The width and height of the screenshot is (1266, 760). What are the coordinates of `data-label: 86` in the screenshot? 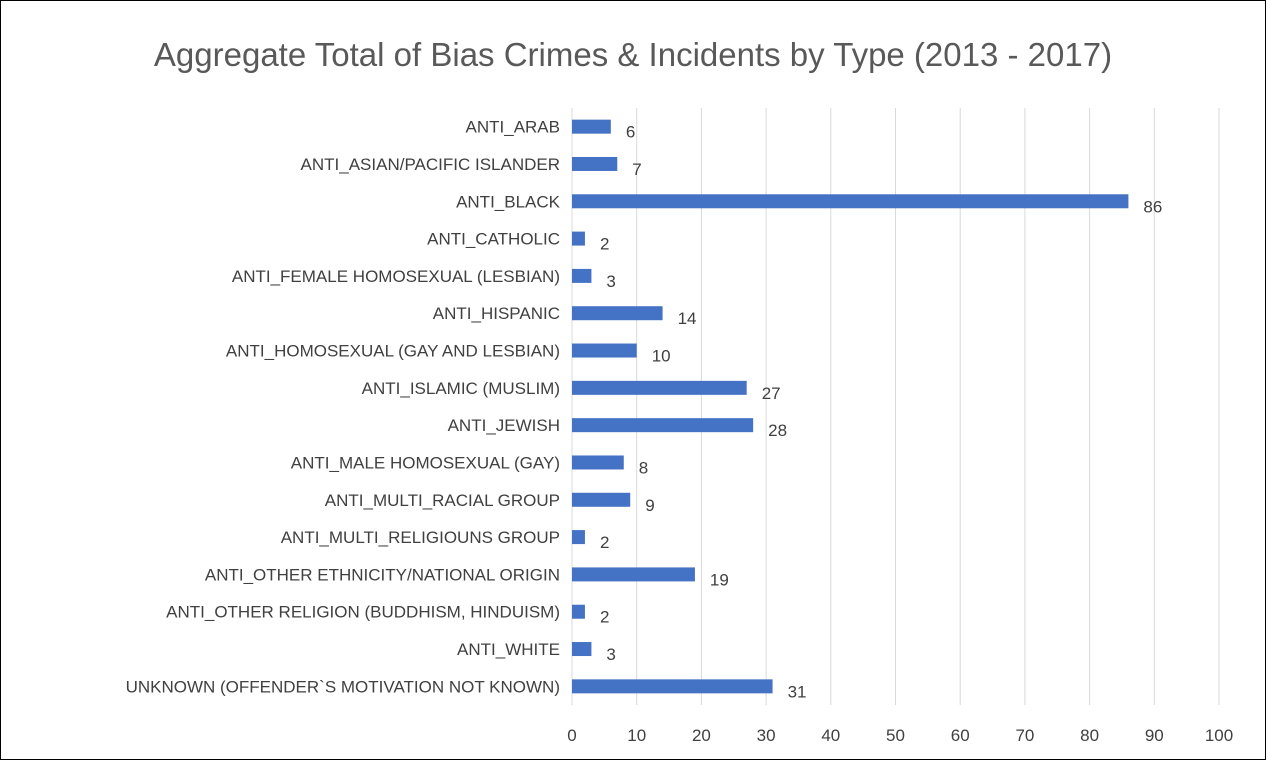 It's located at (1152, 206).